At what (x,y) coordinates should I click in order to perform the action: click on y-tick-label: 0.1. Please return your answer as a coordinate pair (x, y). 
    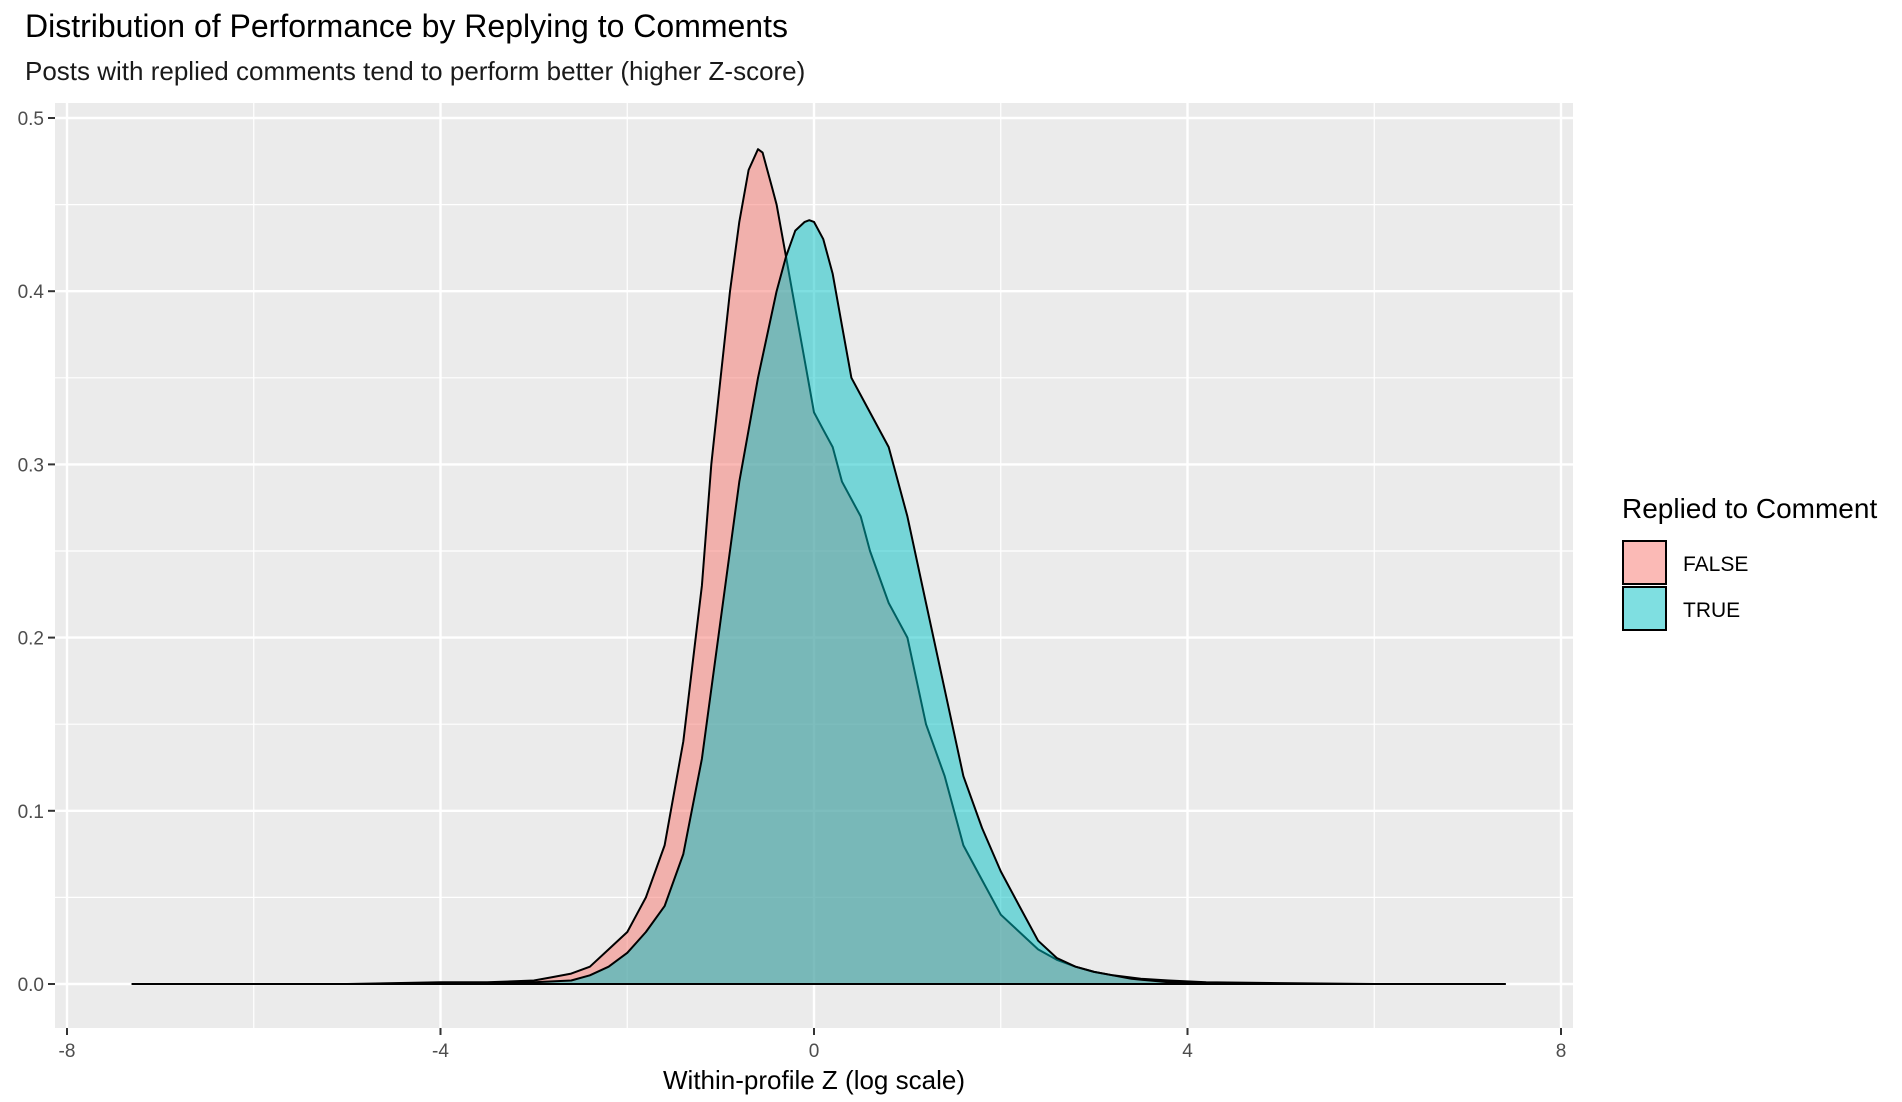
    Looking at the image, I should click on (31, 812).